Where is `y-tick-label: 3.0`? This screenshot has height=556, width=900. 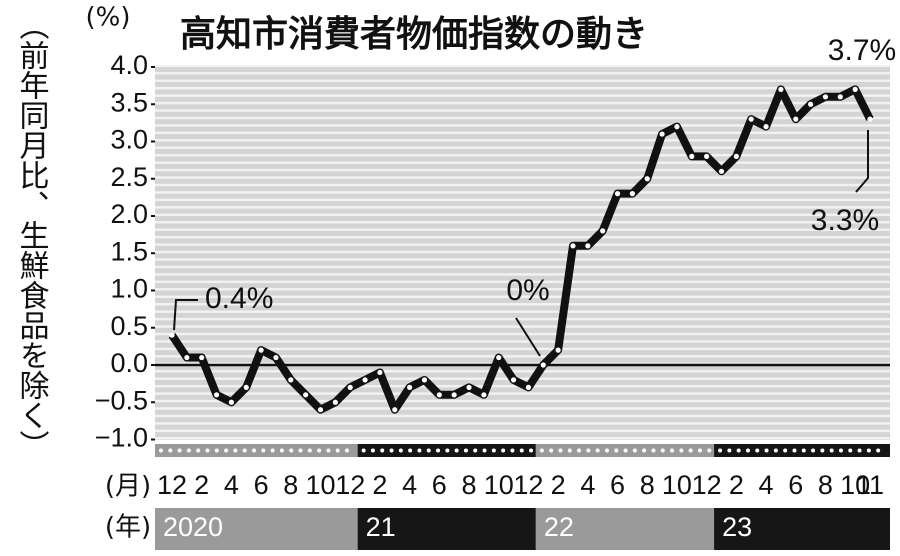
y-tick-label: 3.0 is located at coordinates (129, 140).